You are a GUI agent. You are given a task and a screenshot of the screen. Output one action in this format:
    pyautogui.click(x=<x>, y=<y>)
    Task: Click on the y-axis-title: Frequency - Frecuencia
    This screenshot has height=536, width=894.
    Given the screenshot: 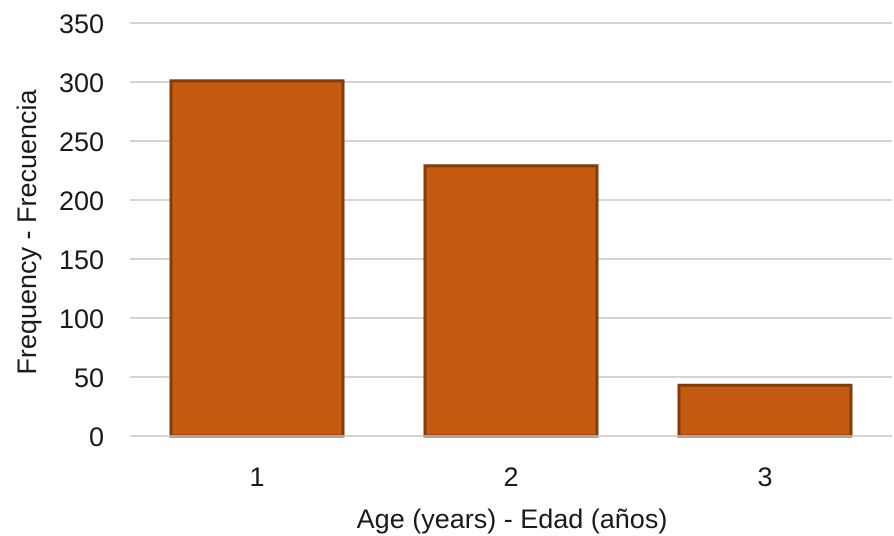 What is the action you would take?
    pyautogui.click(x=27, y=231)
    